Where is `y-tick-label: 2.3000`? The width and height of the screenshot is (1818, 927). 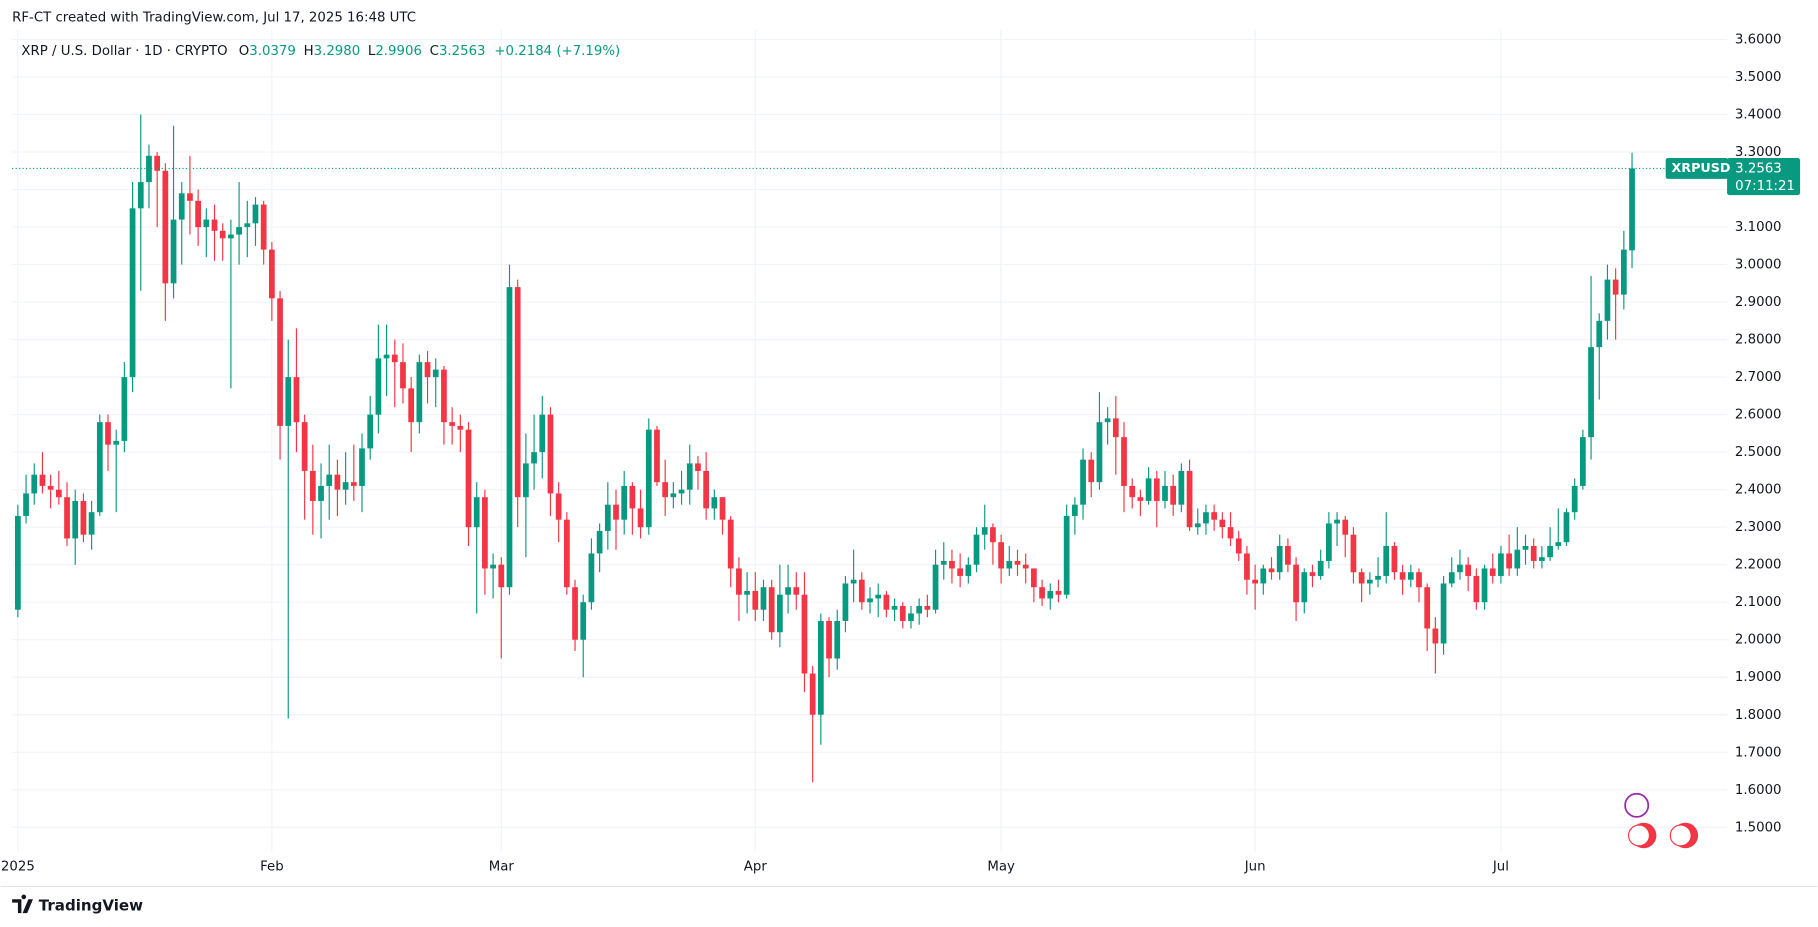
y-tick-label: 2.3000 is located at coordinates (1758, 527).